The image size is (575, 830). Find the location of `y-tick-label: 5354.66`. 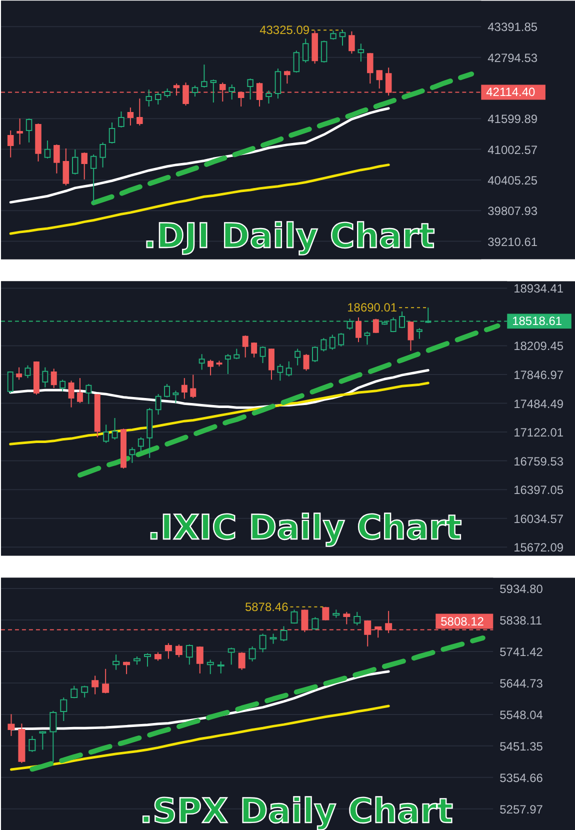

y-tick-label: 5354.66 is located at coordinates (522, 777).